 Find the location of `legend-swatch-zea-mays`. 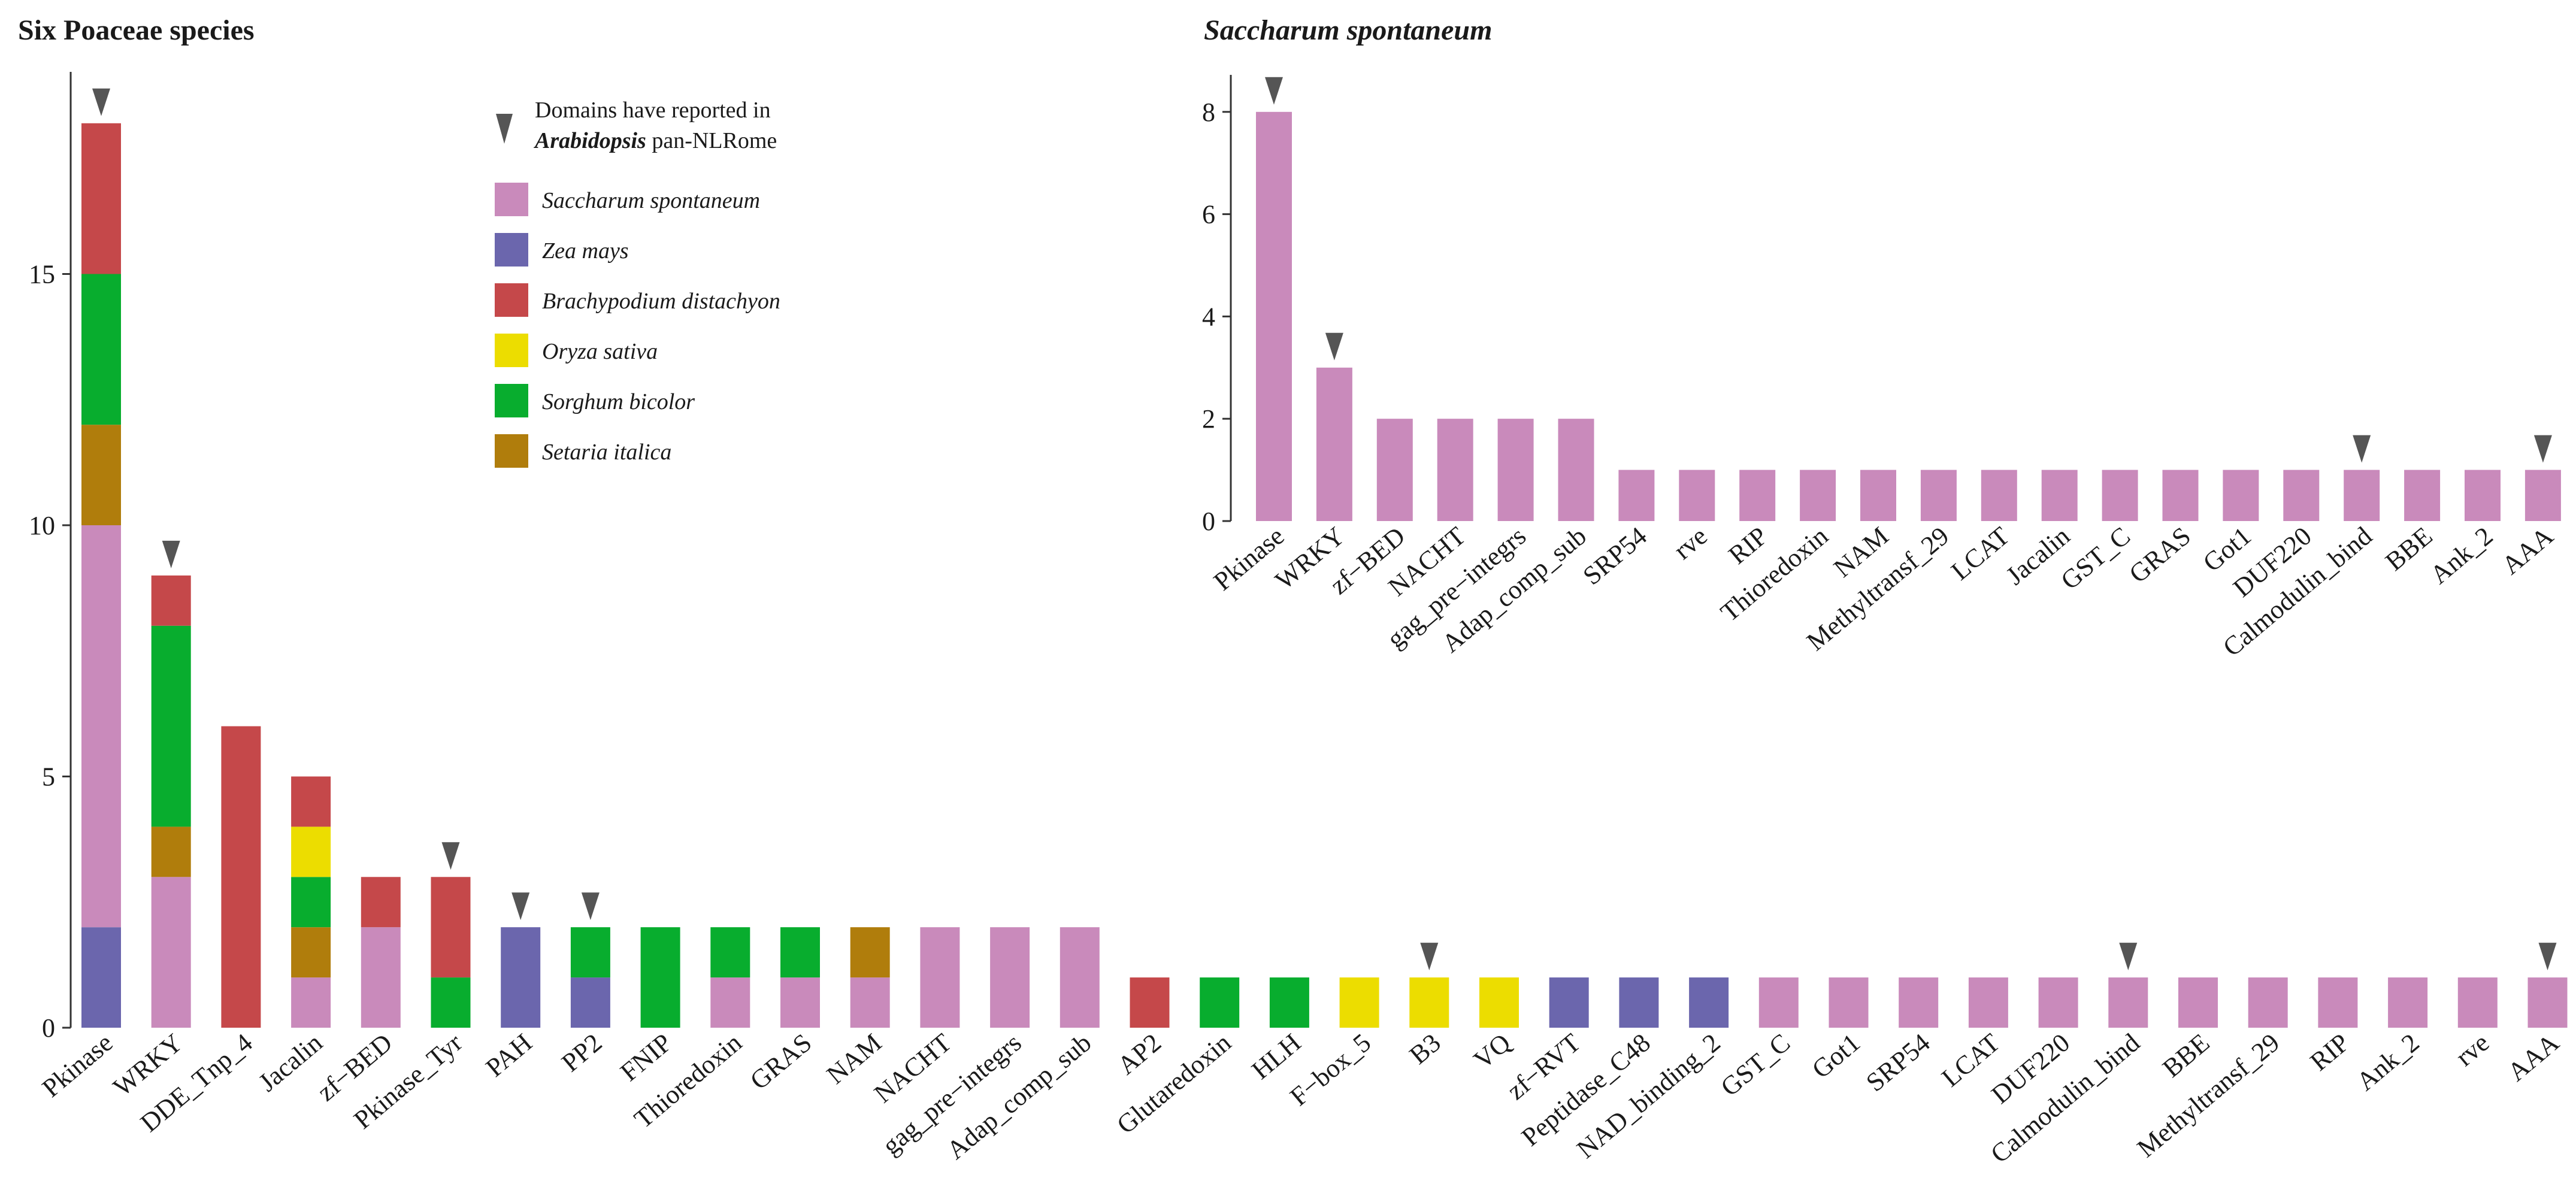

legend-swatch-zea-mays is located at coordinates (511, 250).